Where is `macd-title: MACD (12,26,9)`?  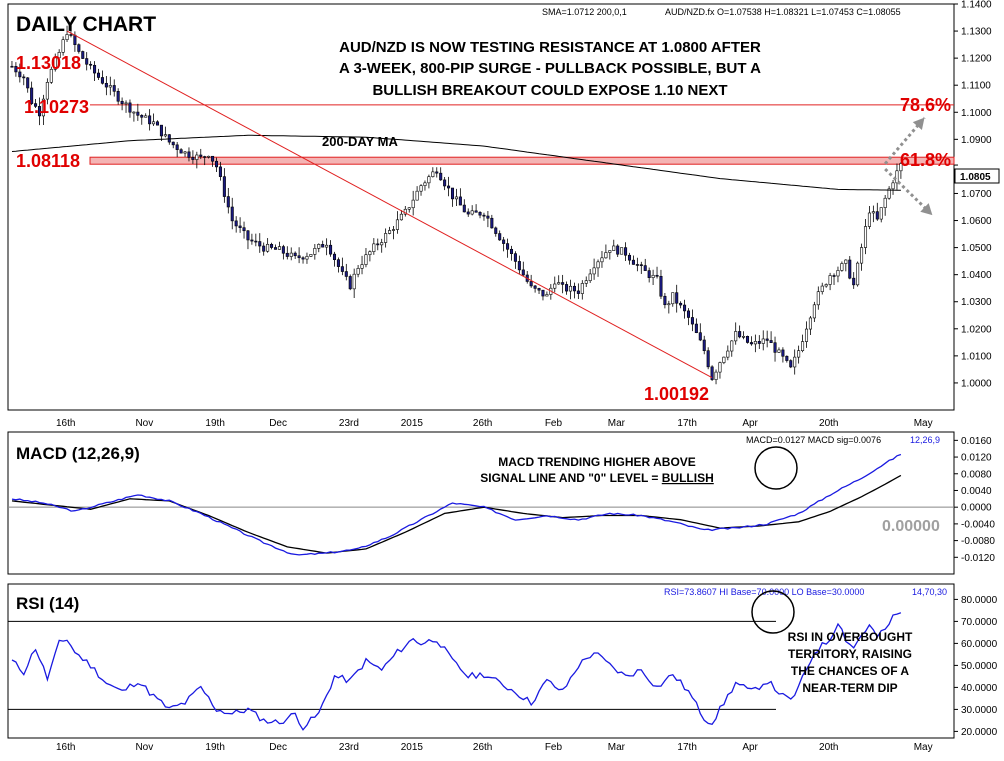
macd-title: MACD (12,26,9) is located at coordinates (78, 453).